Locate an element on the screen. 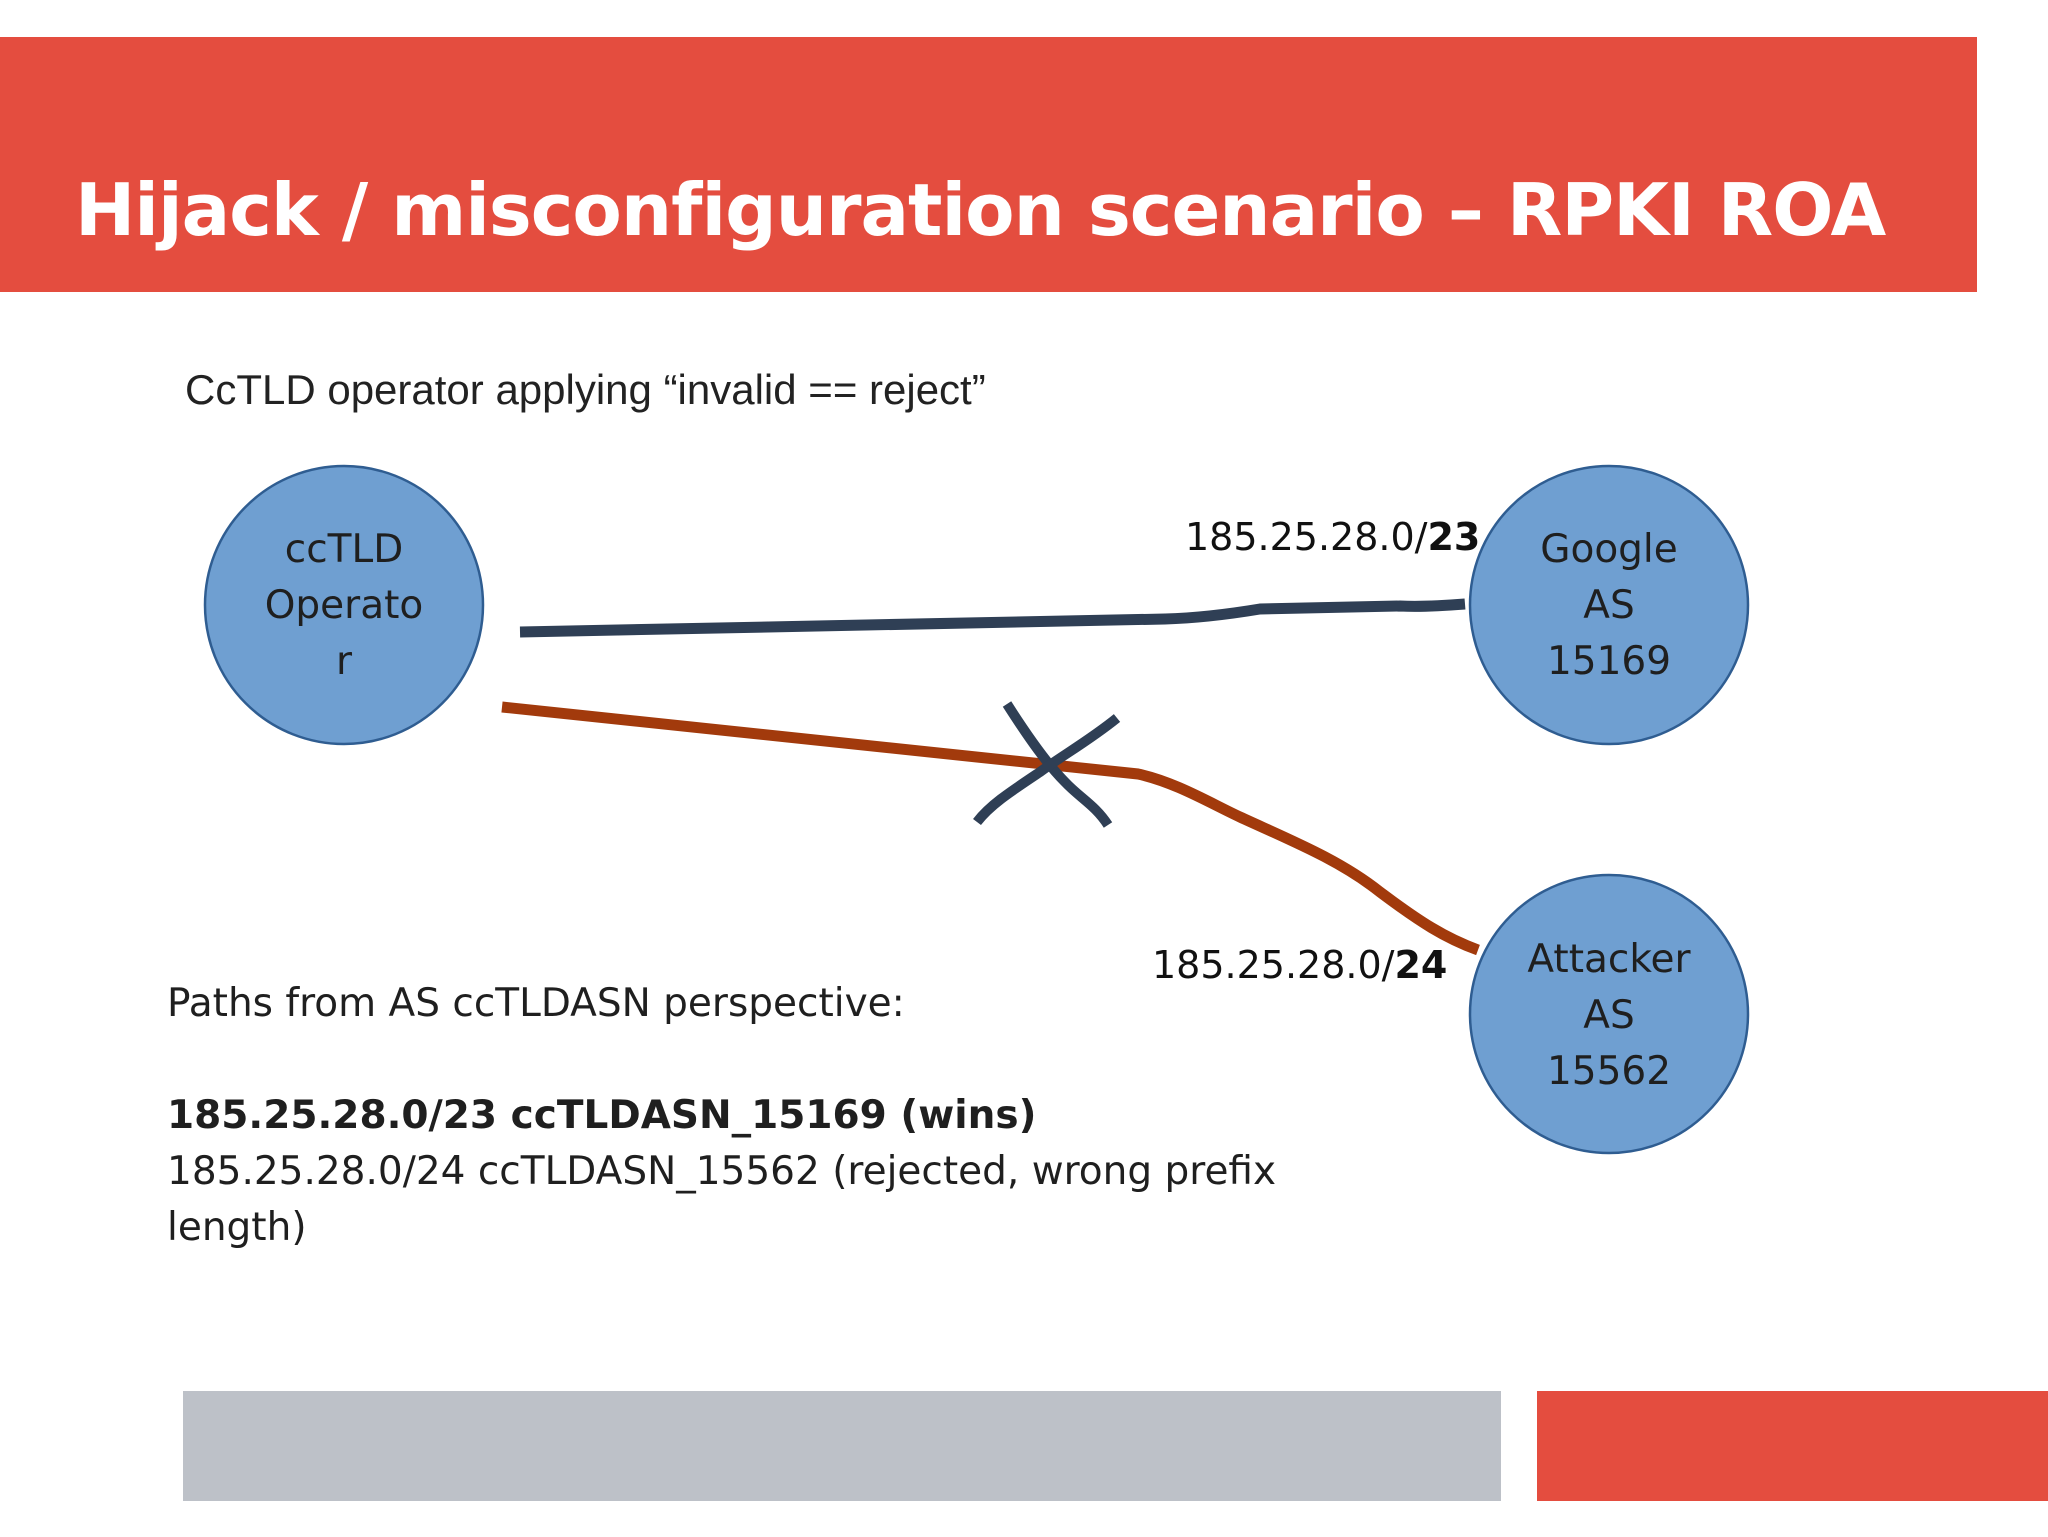 The height and width of the screenshot is (1537, 2048). node-label-line: ccTLD is located at coordinates (344, 549).